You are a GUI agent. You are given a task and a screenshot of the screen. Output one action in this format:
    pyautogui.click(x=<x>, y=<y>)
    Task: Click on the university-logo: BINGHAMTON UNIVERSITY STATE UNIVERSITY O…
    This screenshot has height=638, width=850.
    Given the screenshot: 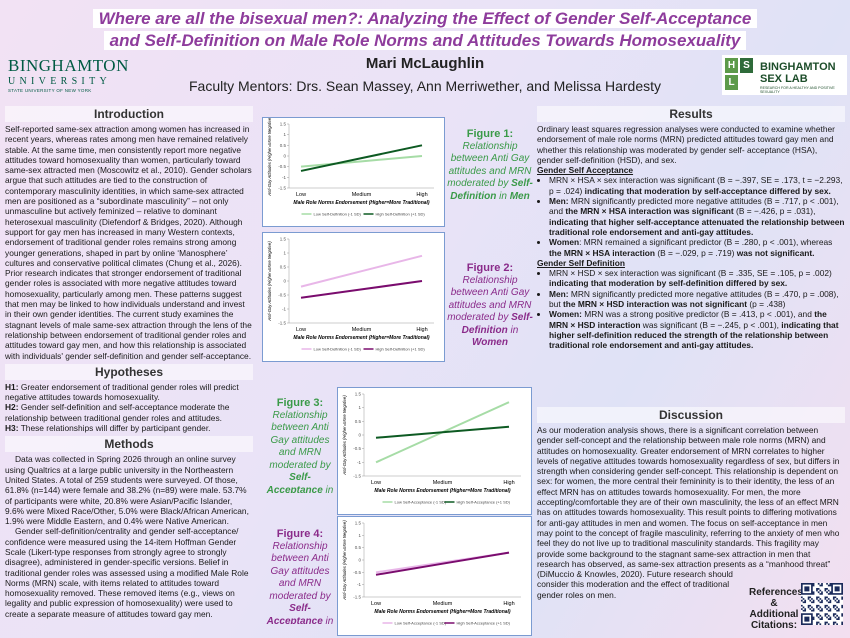 What is the action you would take?
    pyautogui.click(x=70, y=74)
    